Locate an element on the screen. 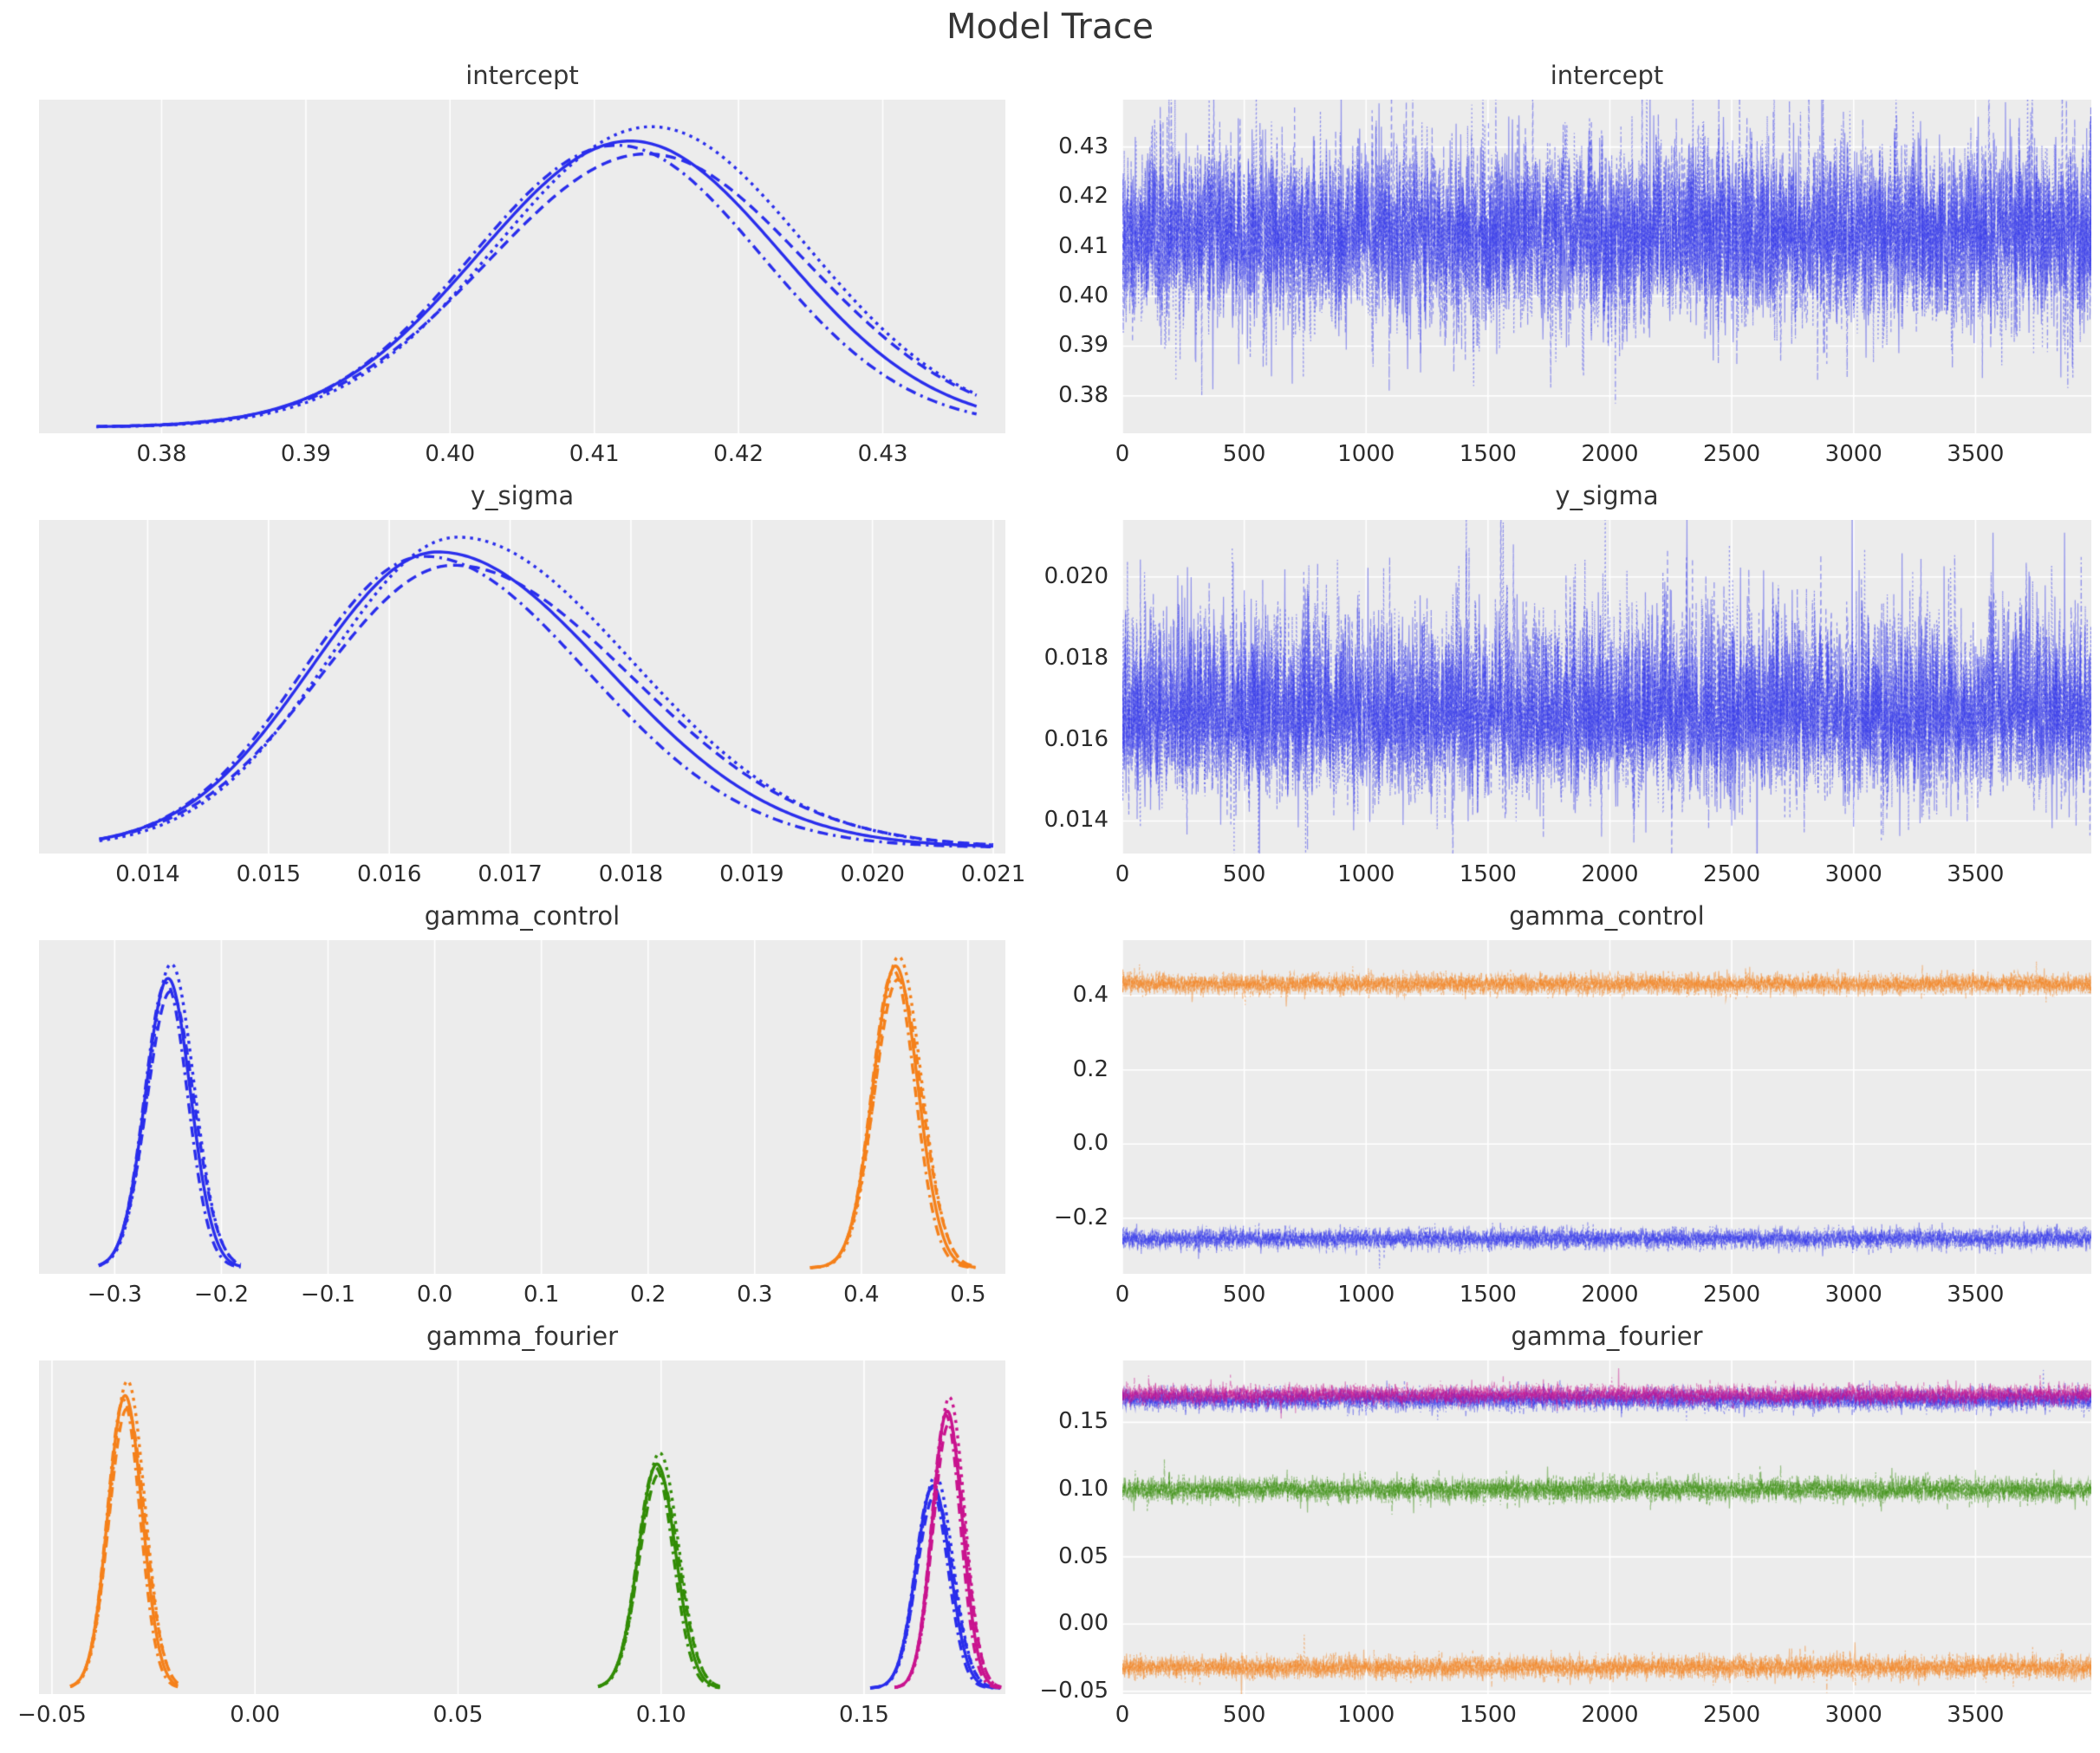 This screenshot has width=2100, height=1753. y-tick-label: 0.38 is located at coordinates (1083, 395).